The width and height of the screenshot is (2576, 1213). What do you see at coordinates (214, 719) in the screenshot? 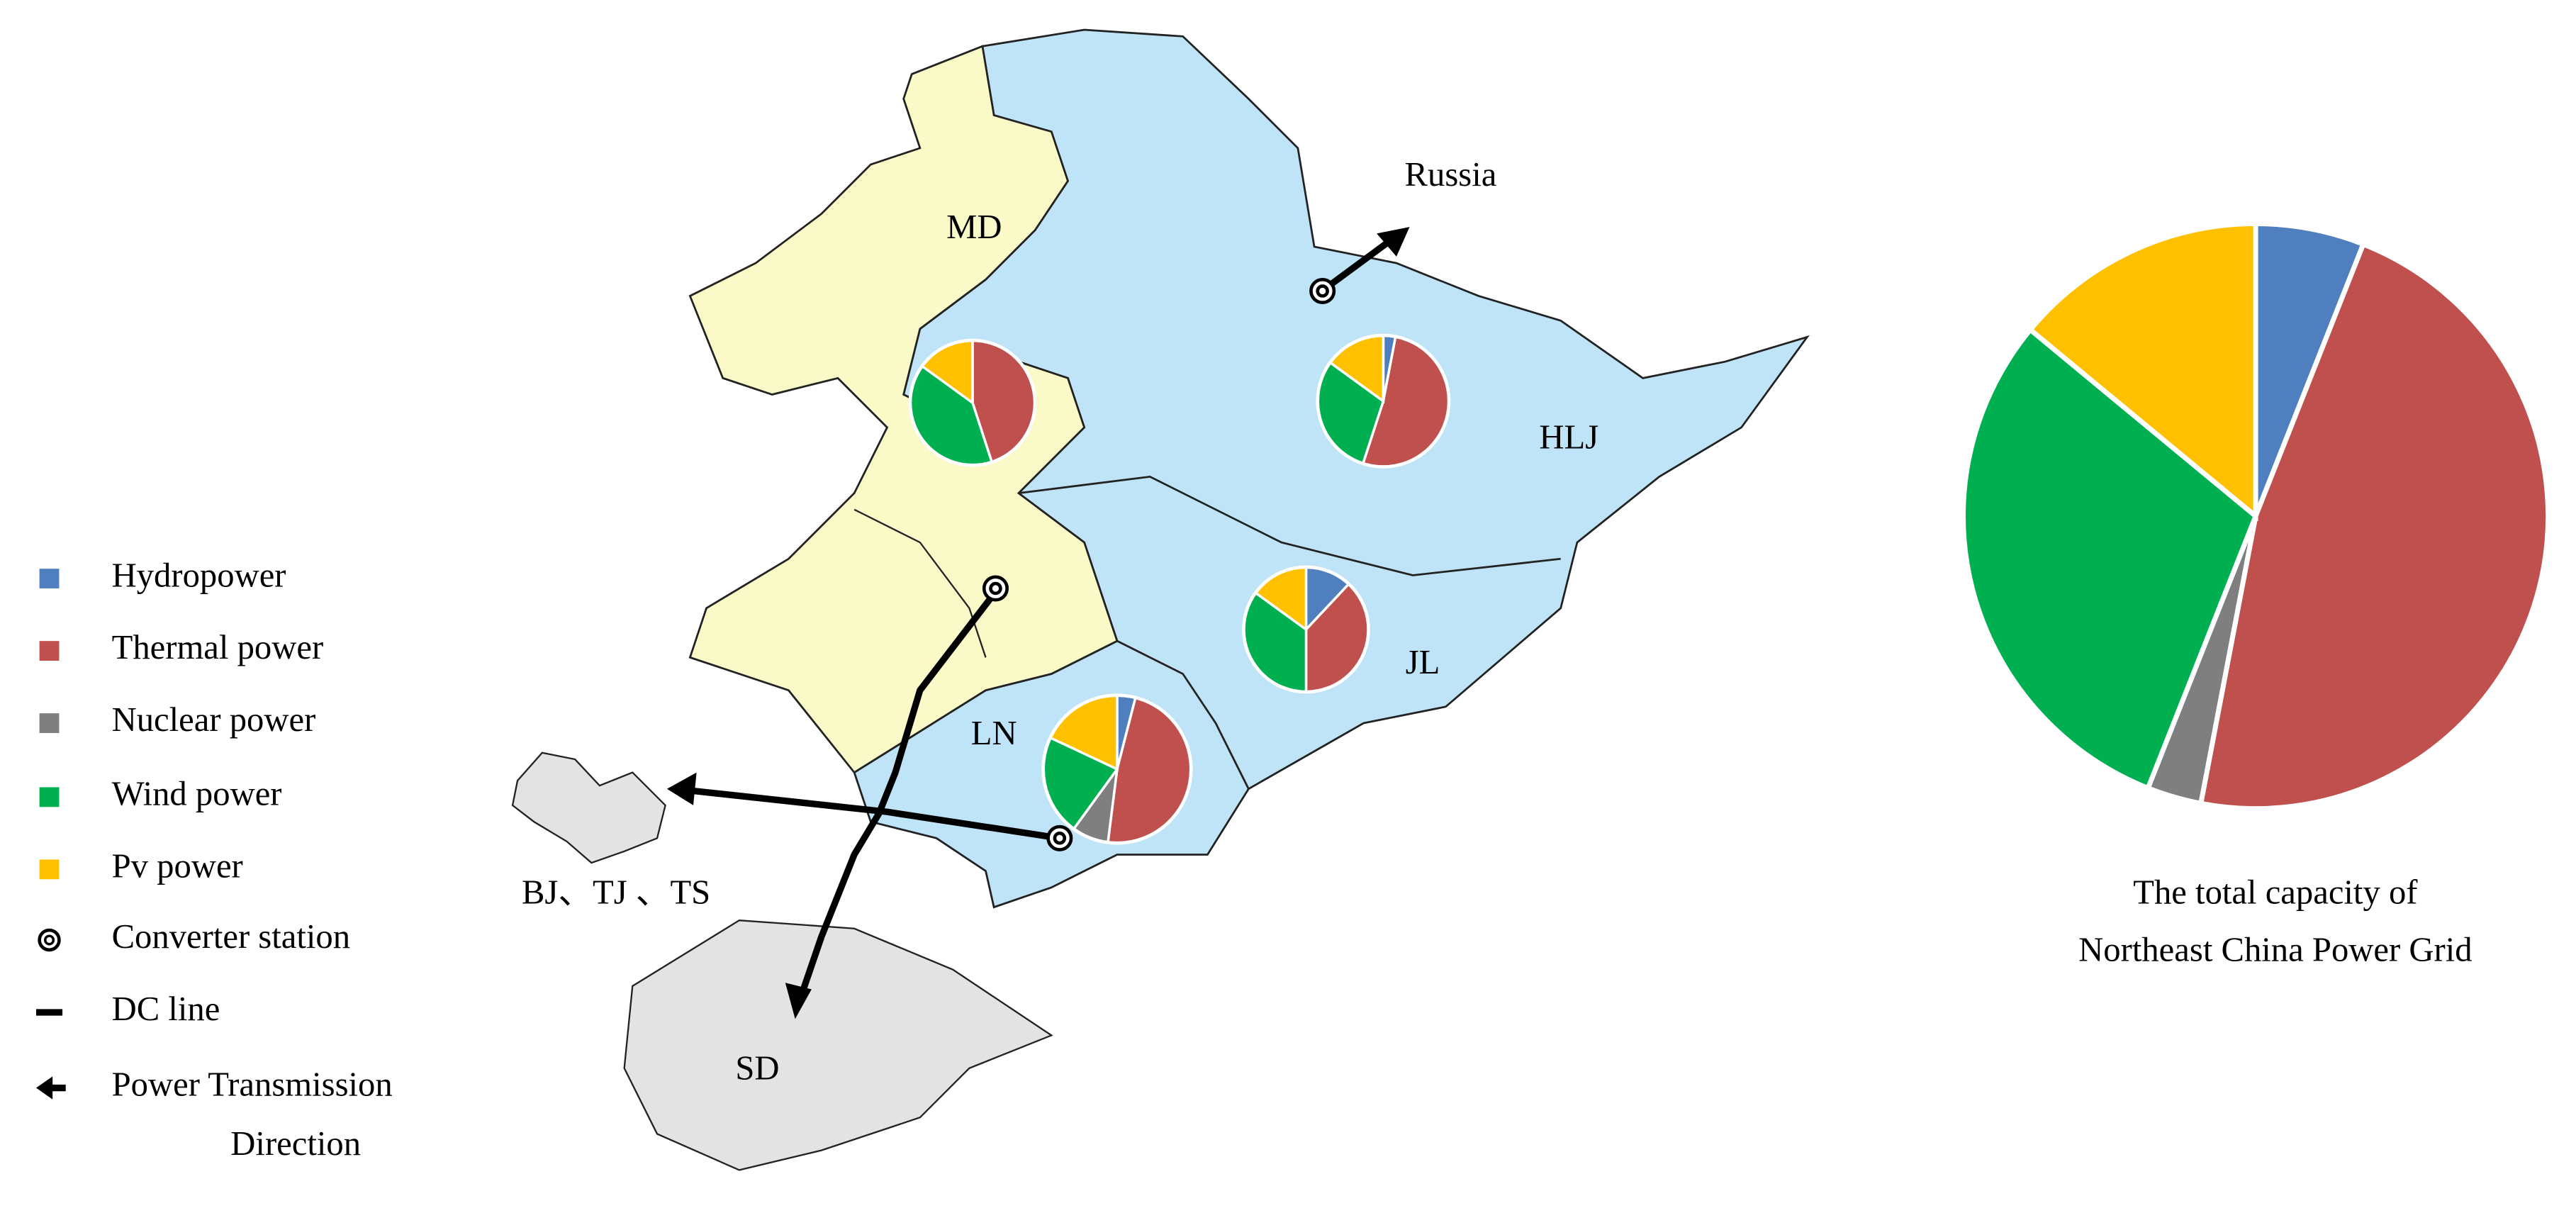
I see `legend-text: Nuclear power` at bounding box center [214, 719].